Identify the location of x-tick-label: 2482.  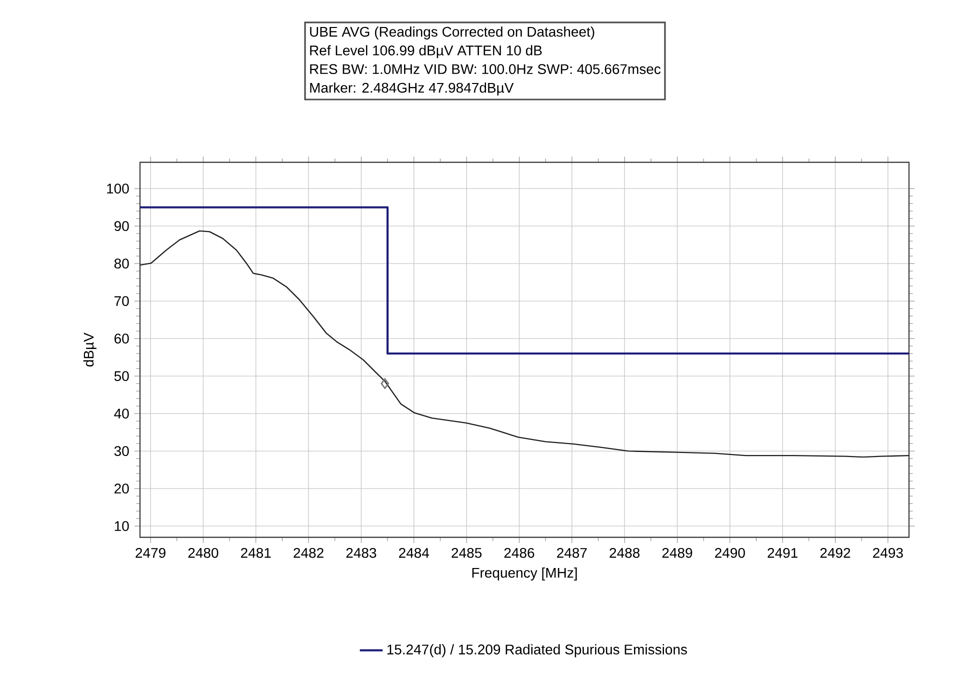
(309, 553).